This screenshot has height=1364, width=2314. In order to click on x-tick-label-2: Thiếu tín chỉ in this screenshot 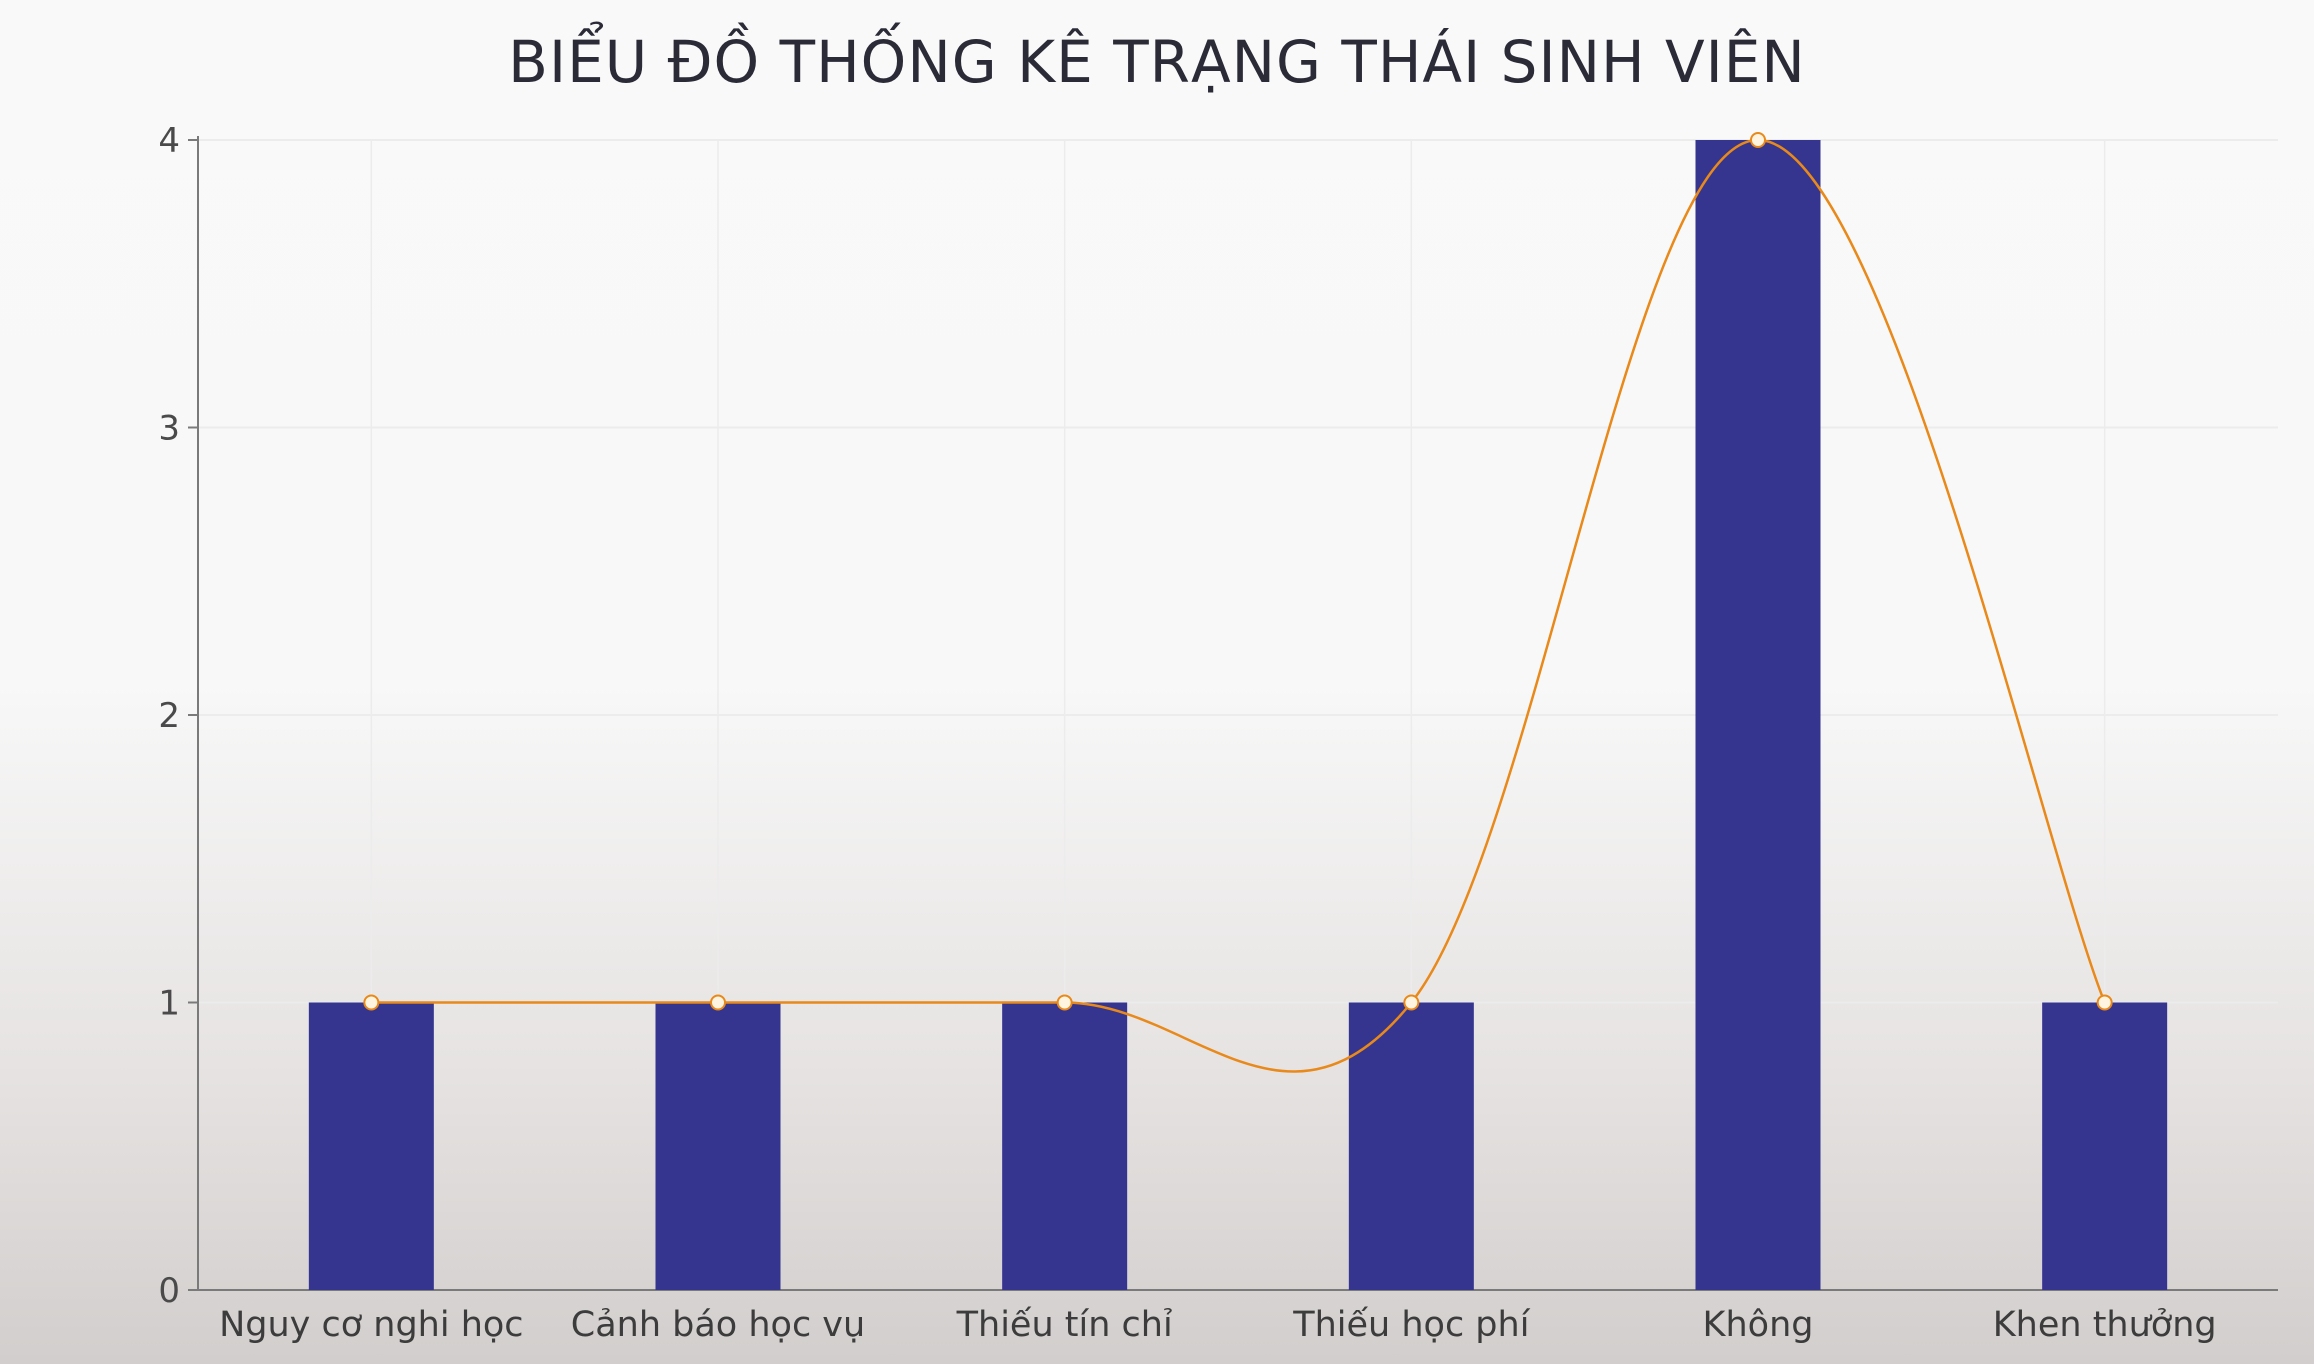, I will do `click(1064, 1325)`.